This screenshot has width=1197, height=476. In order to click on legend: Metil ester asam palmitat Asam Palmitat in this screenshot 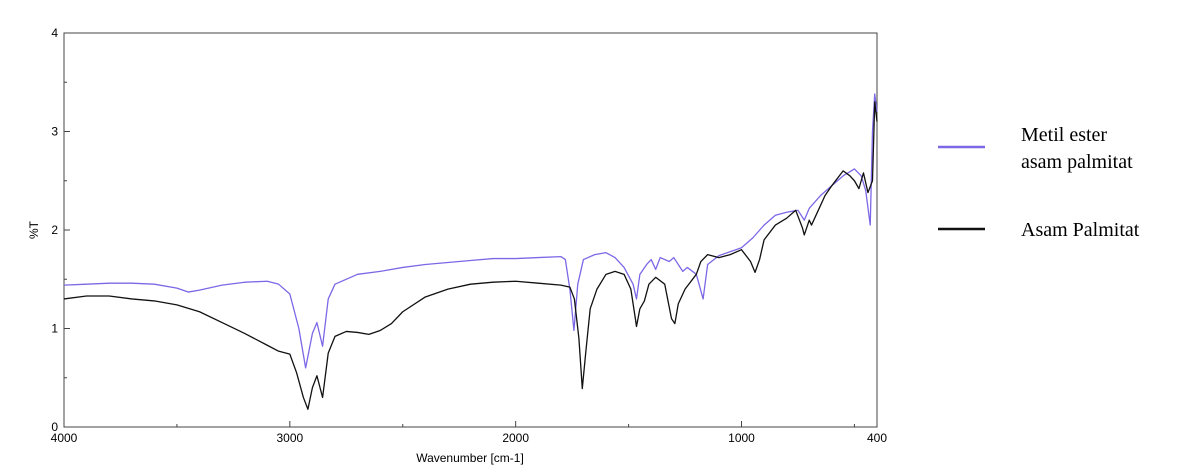, I will do `click(1039, 182)`.